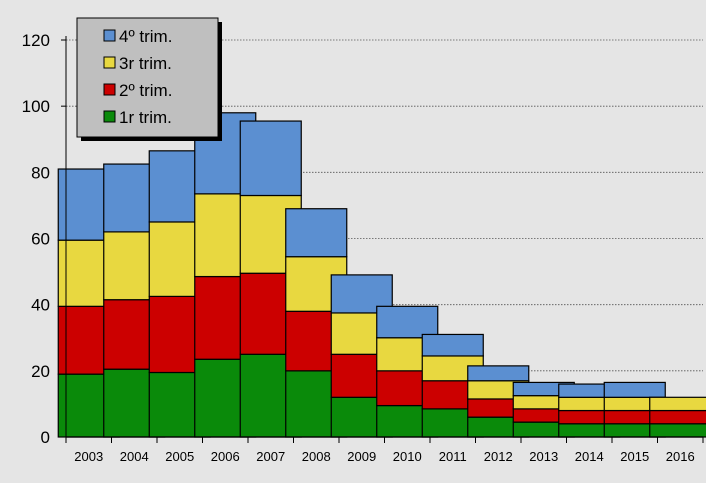 Image resolution: width=706 pixels, height=483 pixels. What do you see at coordinates (40, 305) in the screenshot?
I see `y-tick-label-40: 40` at bounding box center [40, 305].